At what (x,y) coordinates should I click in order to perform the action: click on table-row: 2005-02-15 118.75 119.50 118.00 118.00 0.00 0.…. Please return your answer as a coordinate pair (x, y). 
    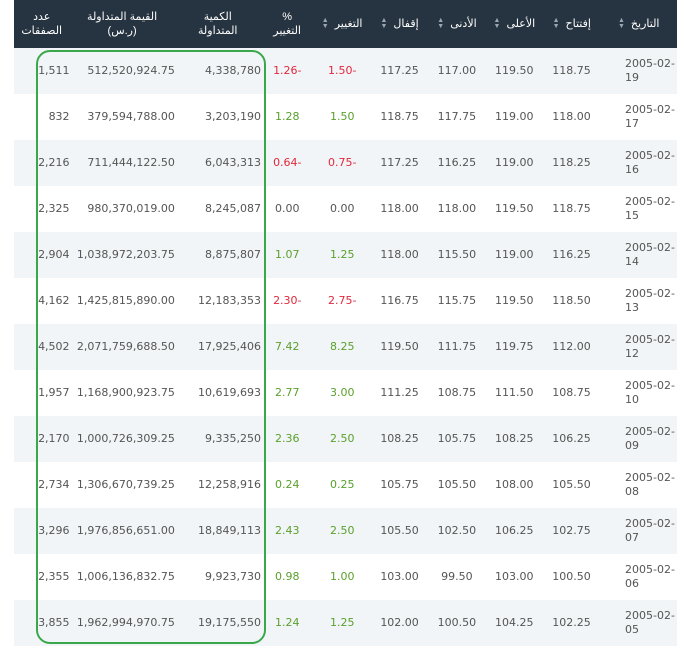
    Looking at the image, I should click on (345, 209).